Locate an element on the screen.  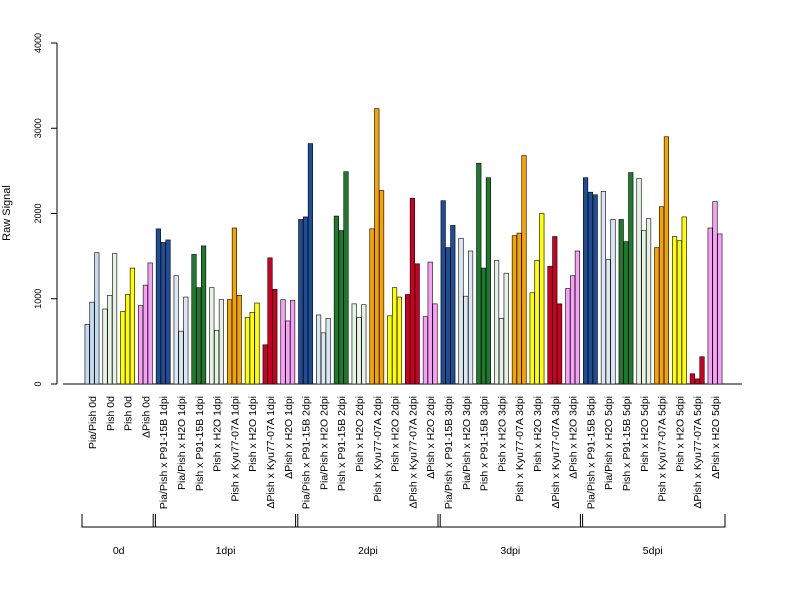
x-tick-label: Pish x Kyu77-07A 3dpi is located at coordinates (520, 449).